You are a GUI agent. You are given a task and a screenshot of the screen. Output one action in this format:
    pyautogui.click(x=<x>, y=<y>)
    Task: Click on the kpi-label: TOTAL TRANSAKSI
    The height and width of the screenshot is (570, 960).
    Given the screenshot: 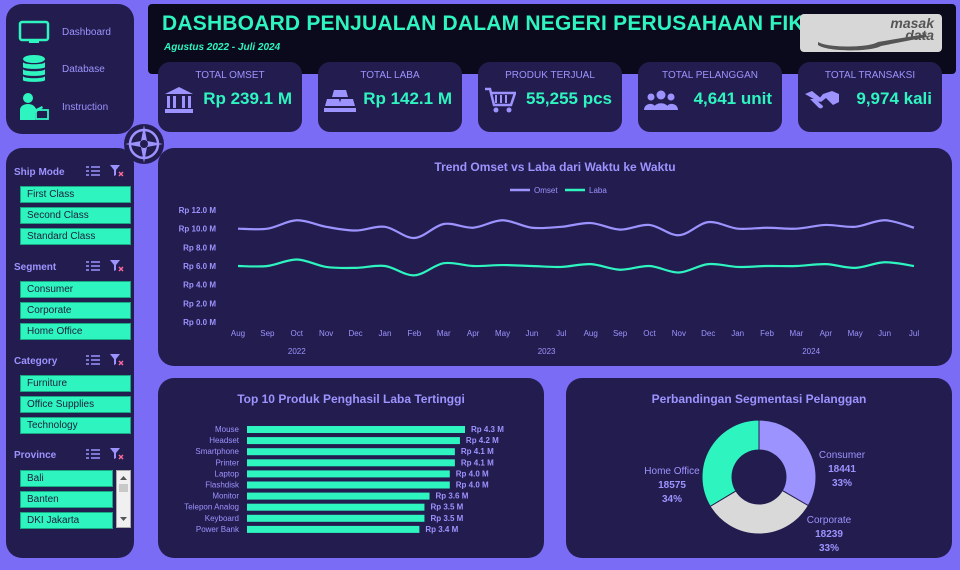 What is the action you would take?
    pyautogui.click(x=870, y=75)
    